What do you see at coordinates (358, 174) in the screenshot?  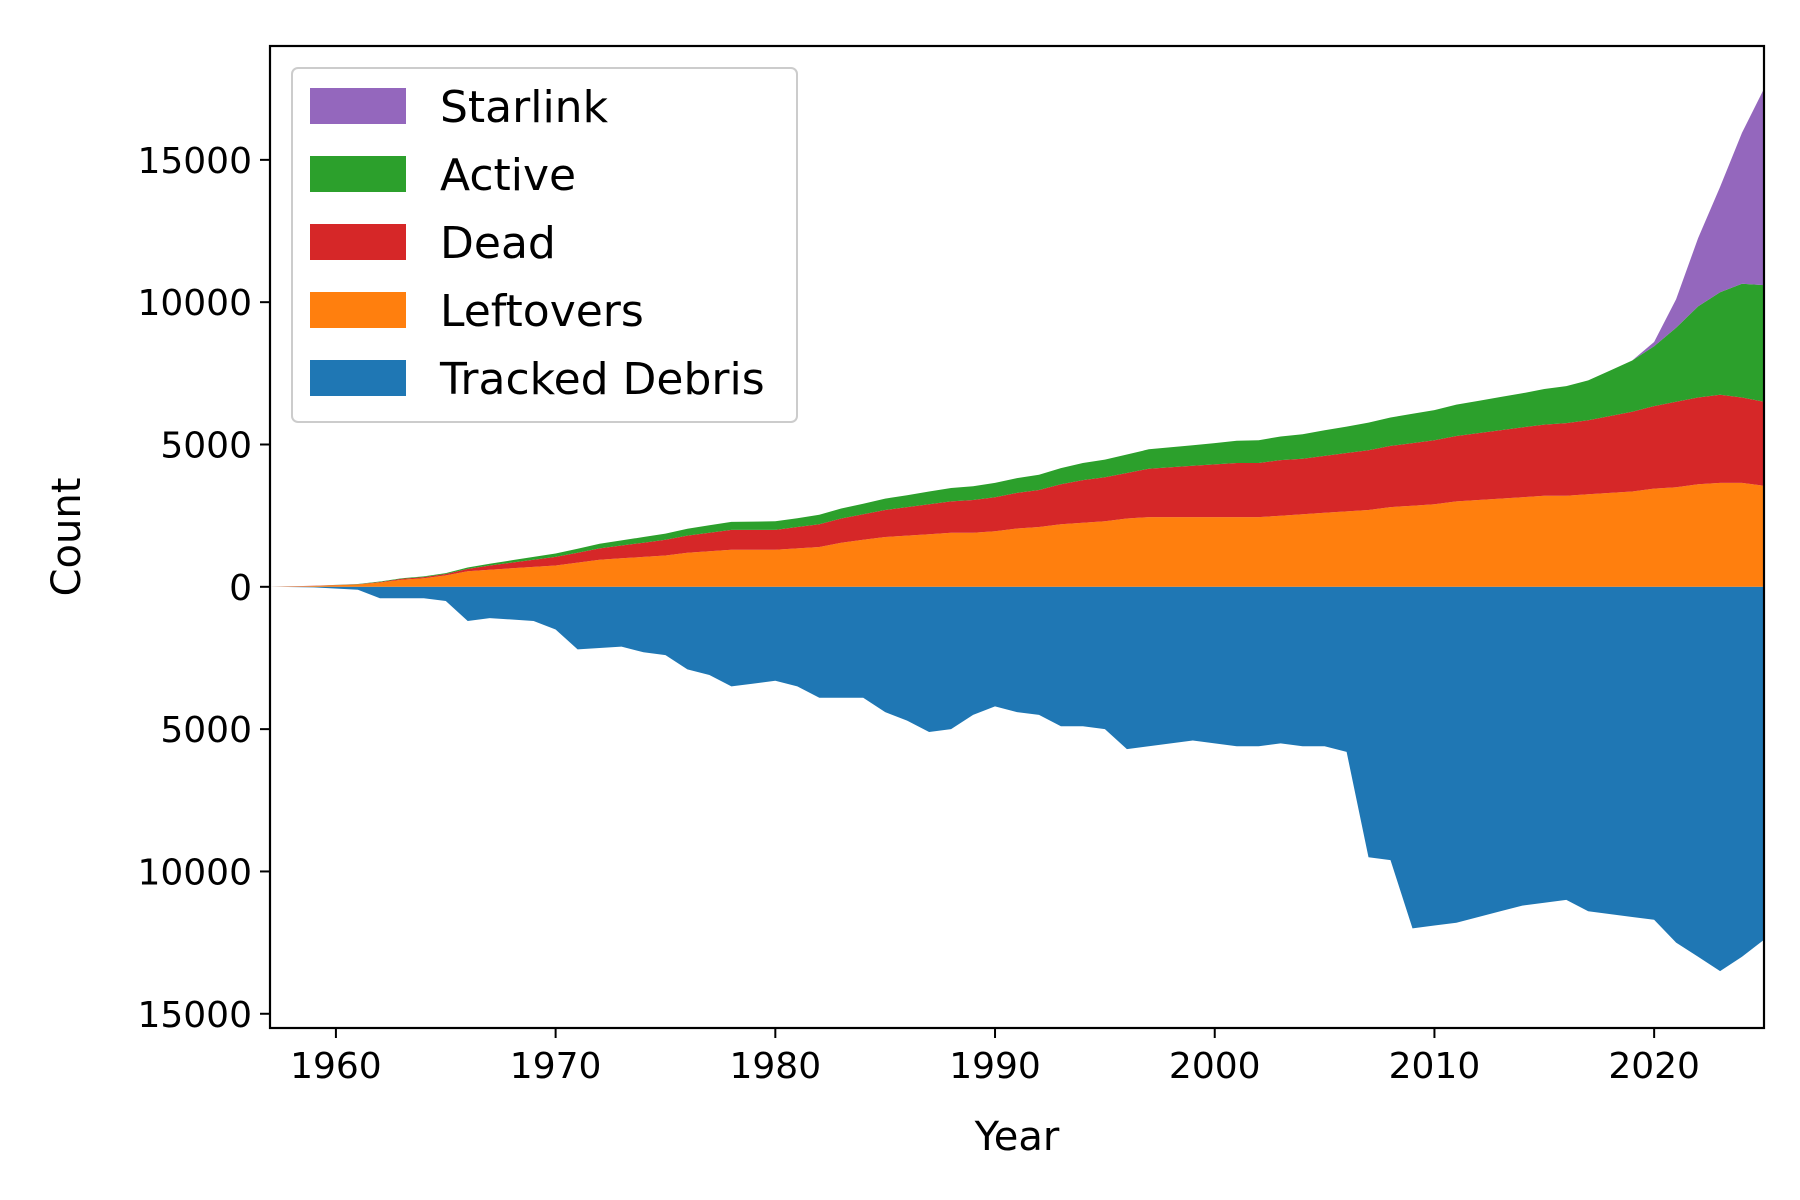 I see `legend-swatch-active` at bounding box center [358, 174].